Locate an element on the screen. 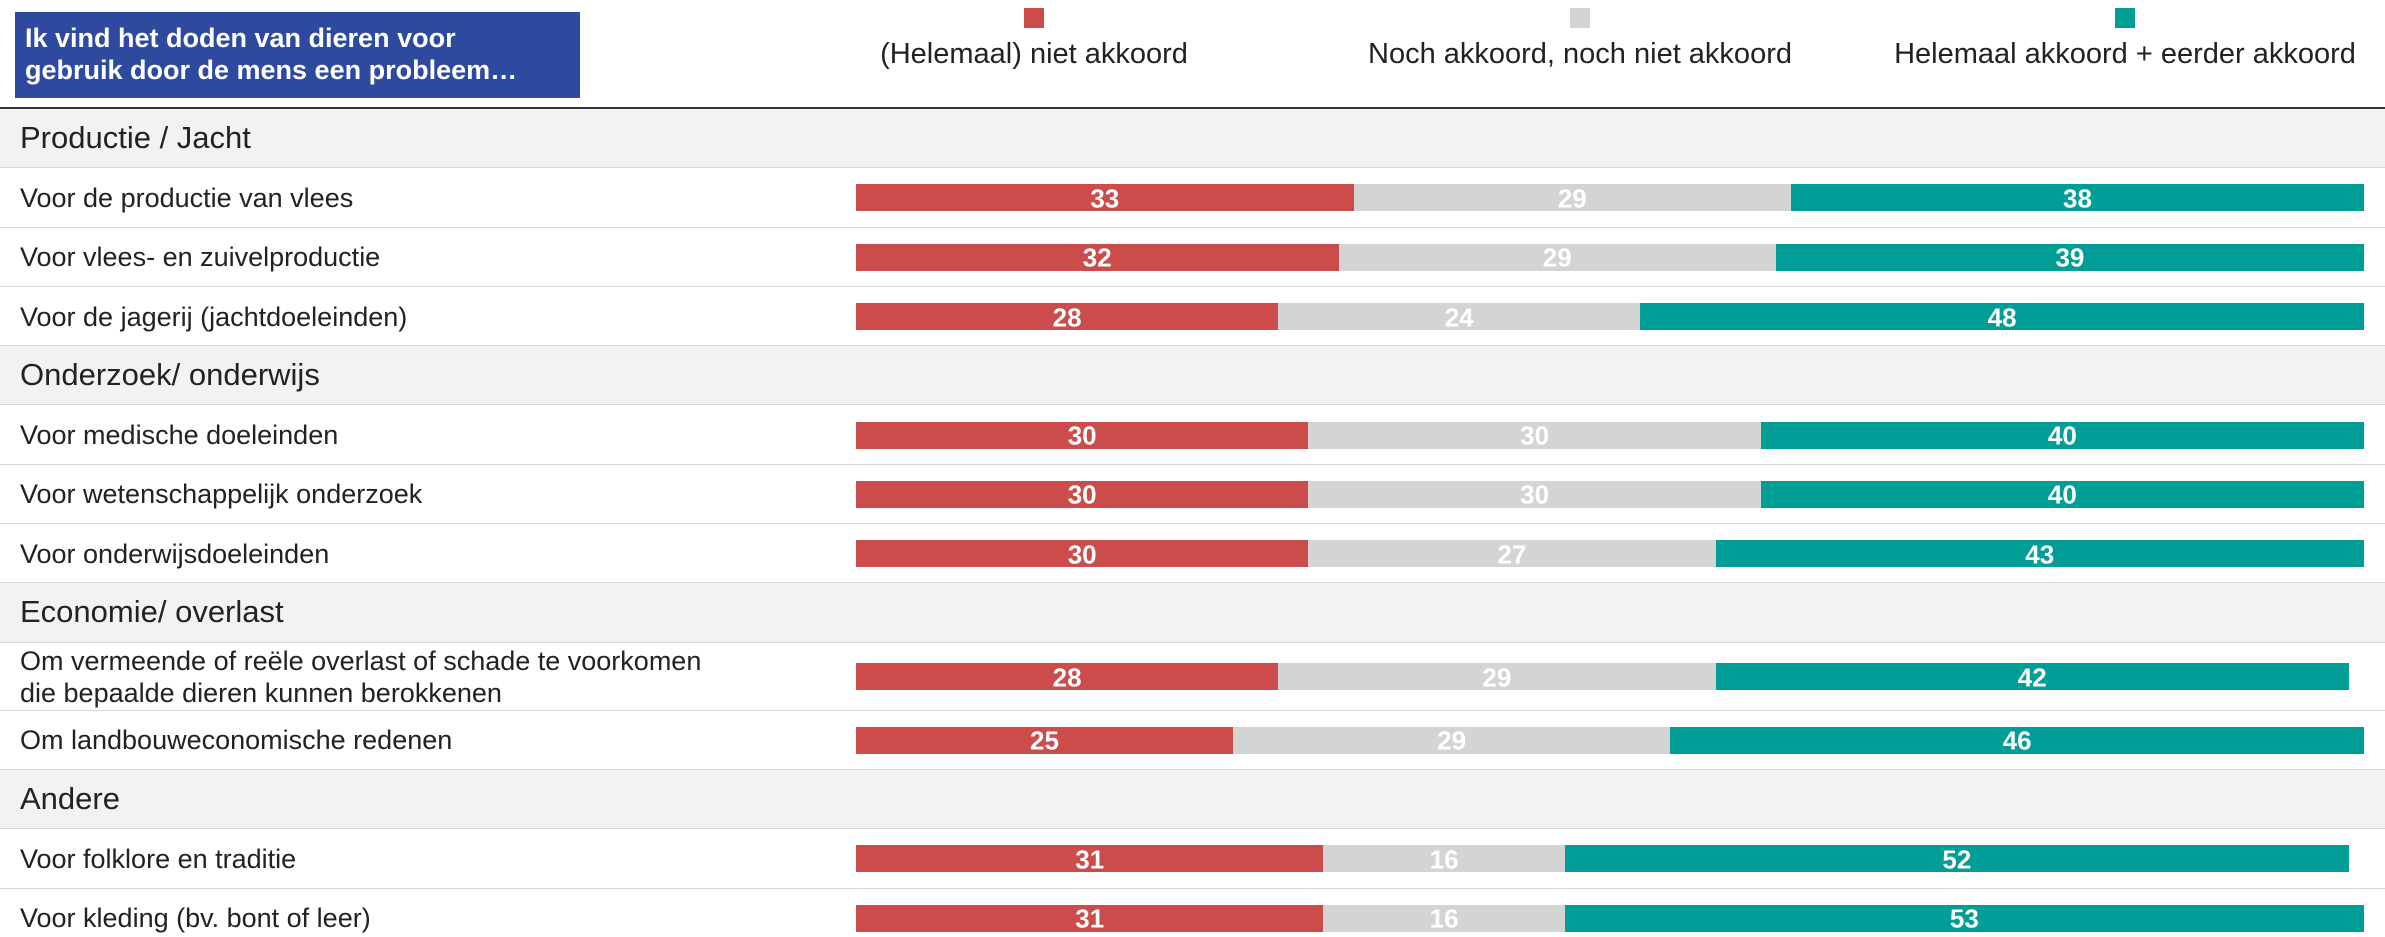 The image size is (2385, 937). category-label: Voor wetenschappelijk onderzoek is located at coordinates (221, 494).